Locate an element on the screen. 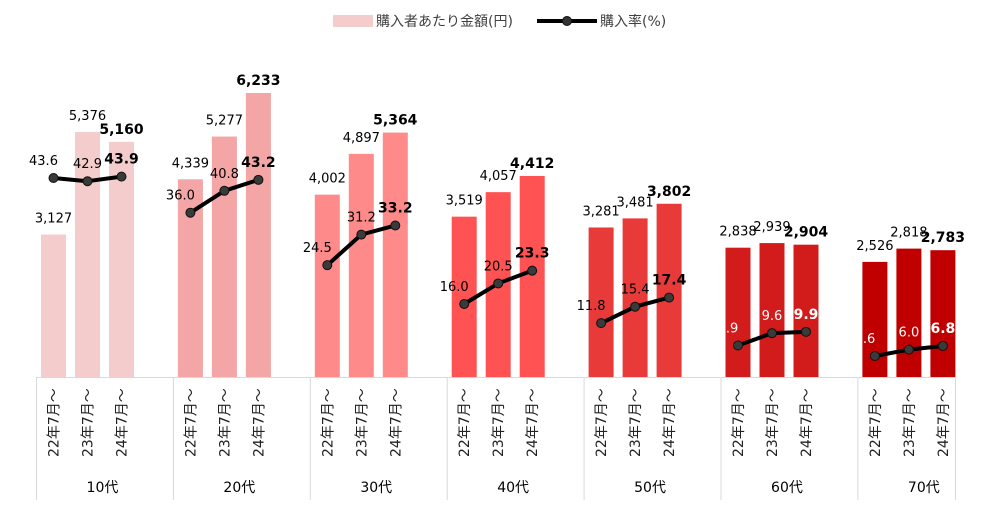 The height and width of the screenshot is (506, 992). bar-value-label: 5,277 is located at coordinates (224, 121).